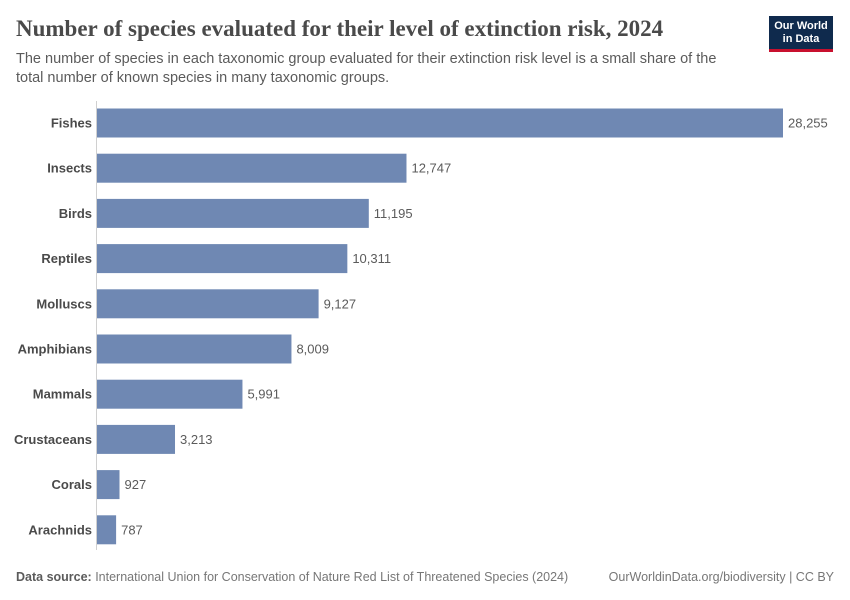 The height and width of the screenshot is (600, 850). I want to click on bar-arachnids, so click(107, 530).